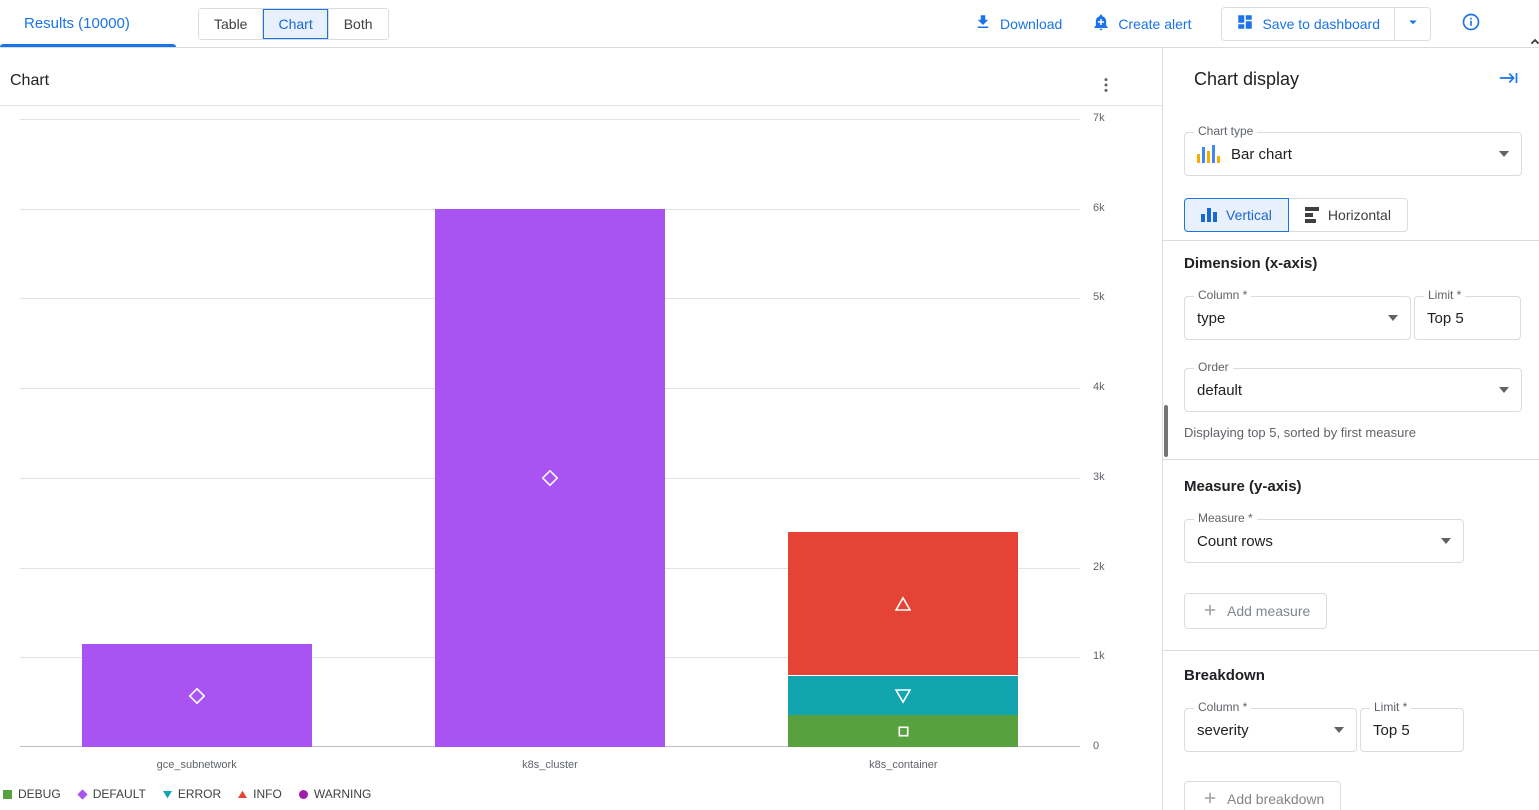 Image resolution: width=1539 pixels, height=810 pixels. I want to click on panel-header: Chart display, so click(1351, 69).